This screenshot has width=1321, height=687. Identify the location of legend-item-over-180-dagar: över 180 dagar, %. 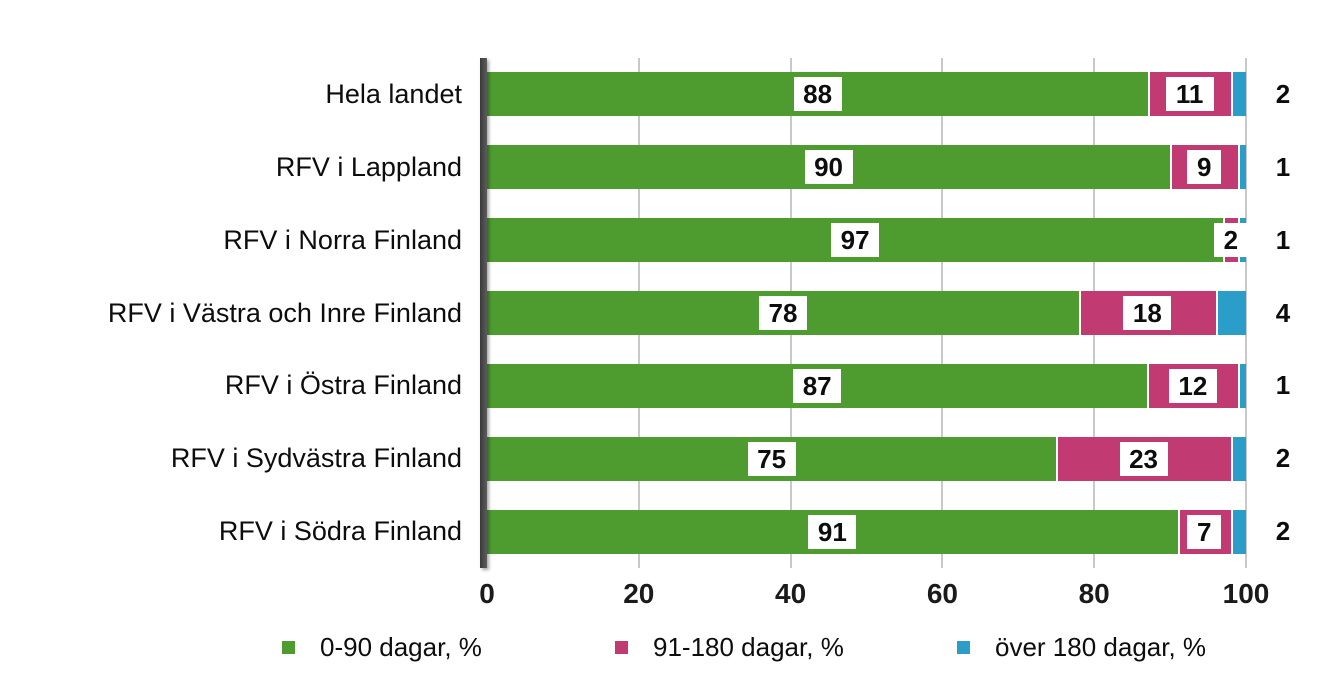
(1081, 647).